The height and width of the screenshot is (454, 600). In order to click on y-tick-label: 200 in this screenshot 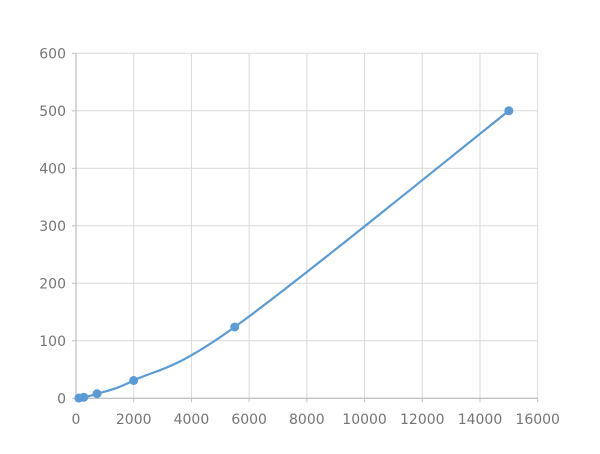, I will do `click(52, 284)`.